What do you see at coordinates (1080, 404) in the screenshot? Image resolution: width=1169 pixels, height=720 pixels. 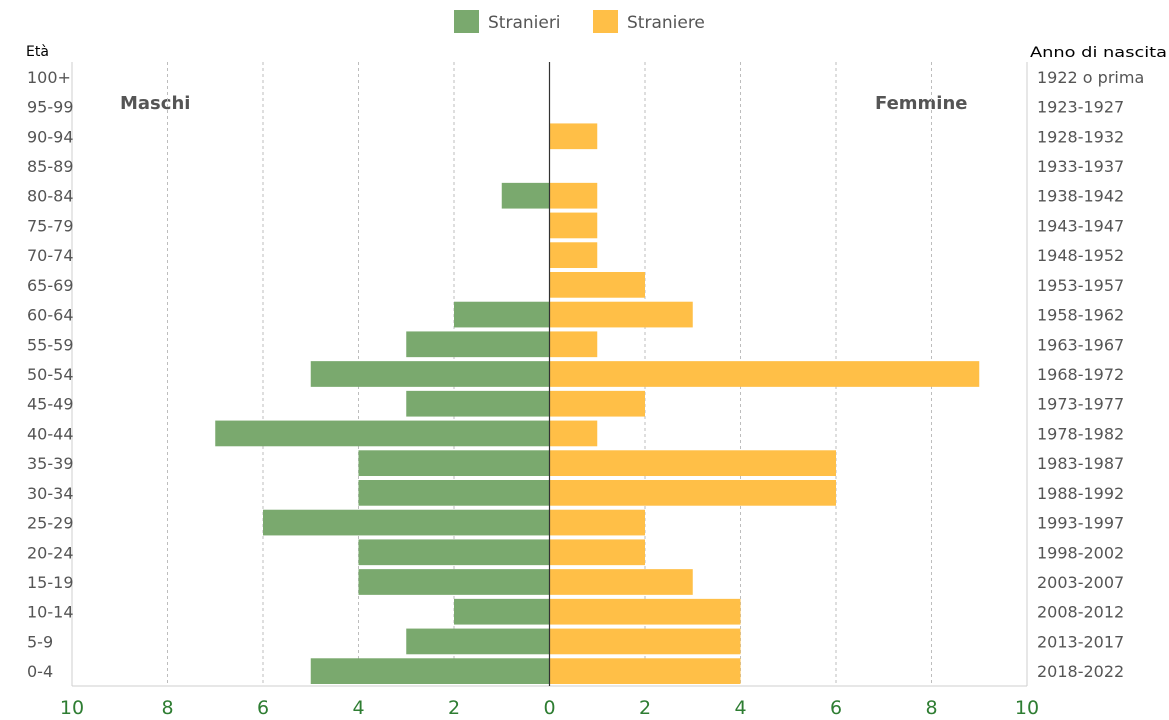 I see `birth-year-label: 1973-1977` at bounding box center [1080, 404].